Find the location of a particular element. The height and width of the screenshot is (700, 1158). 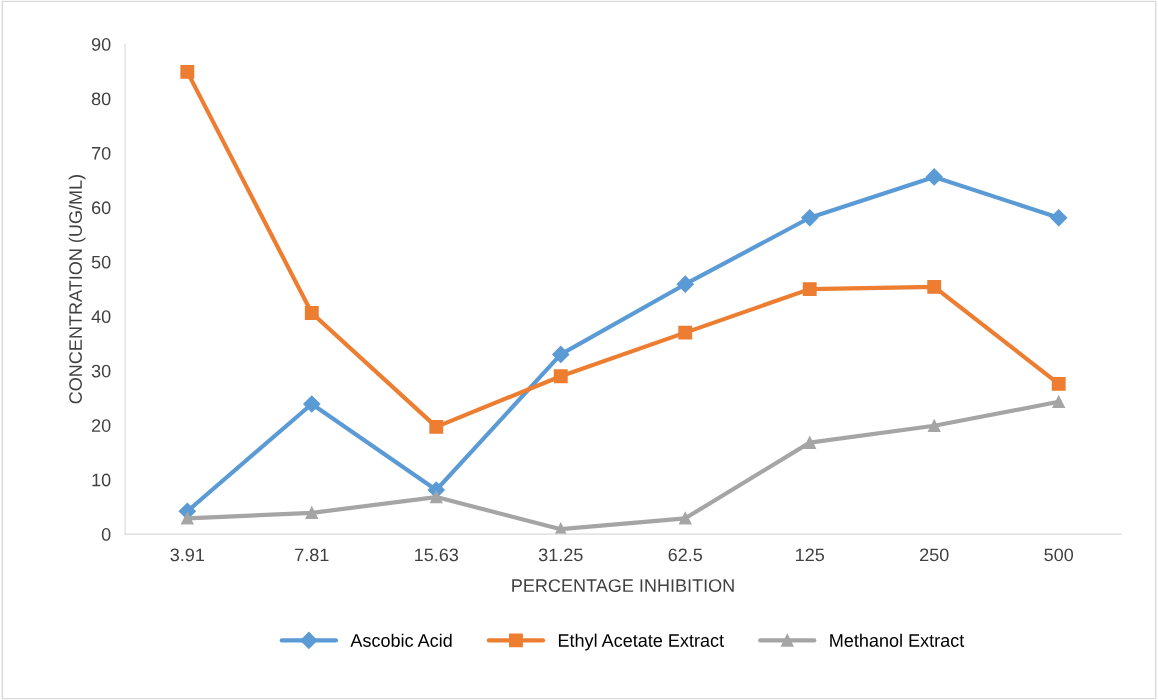

x-axis-title: PERCENTAGE INHIBITION is located at coordinates (623, 585).